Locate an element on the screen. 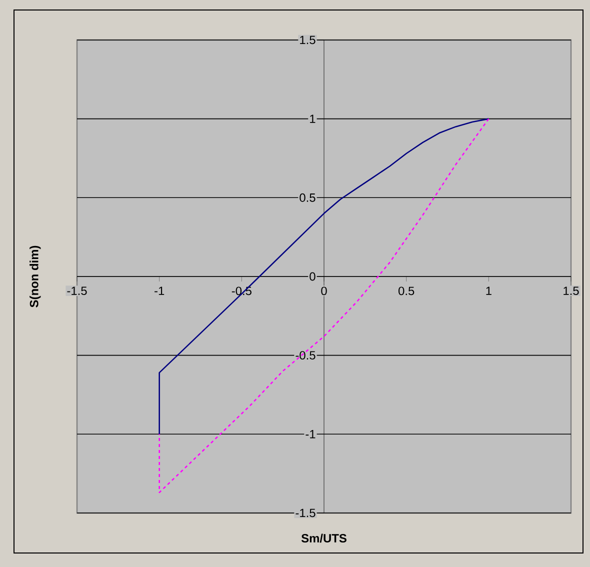  y-axis-title: S(non dim) is located at coordinates (35, 277).